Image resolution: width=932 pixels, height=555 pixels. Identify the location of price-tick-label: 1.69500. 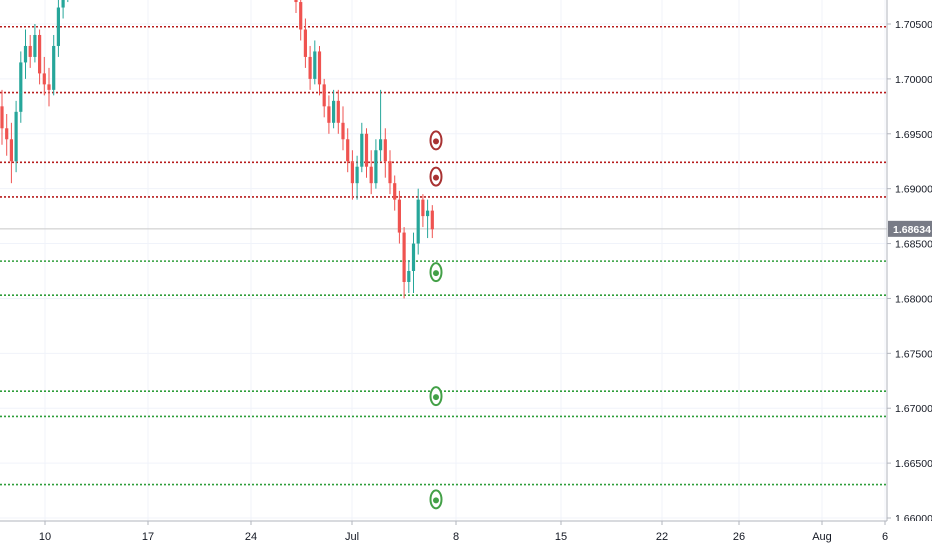
(913, 135).